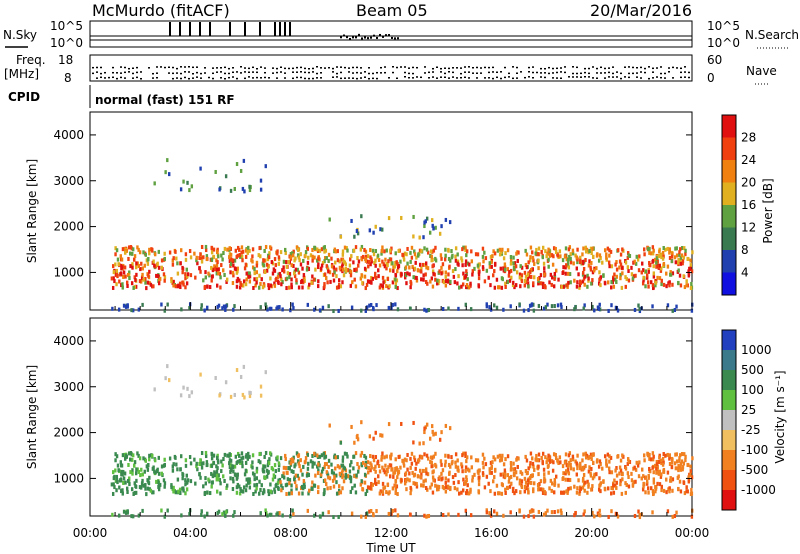 Image resolution: width=800 pixels, height=554 pixels. I want to click on nsky-point, so click(392, 37).